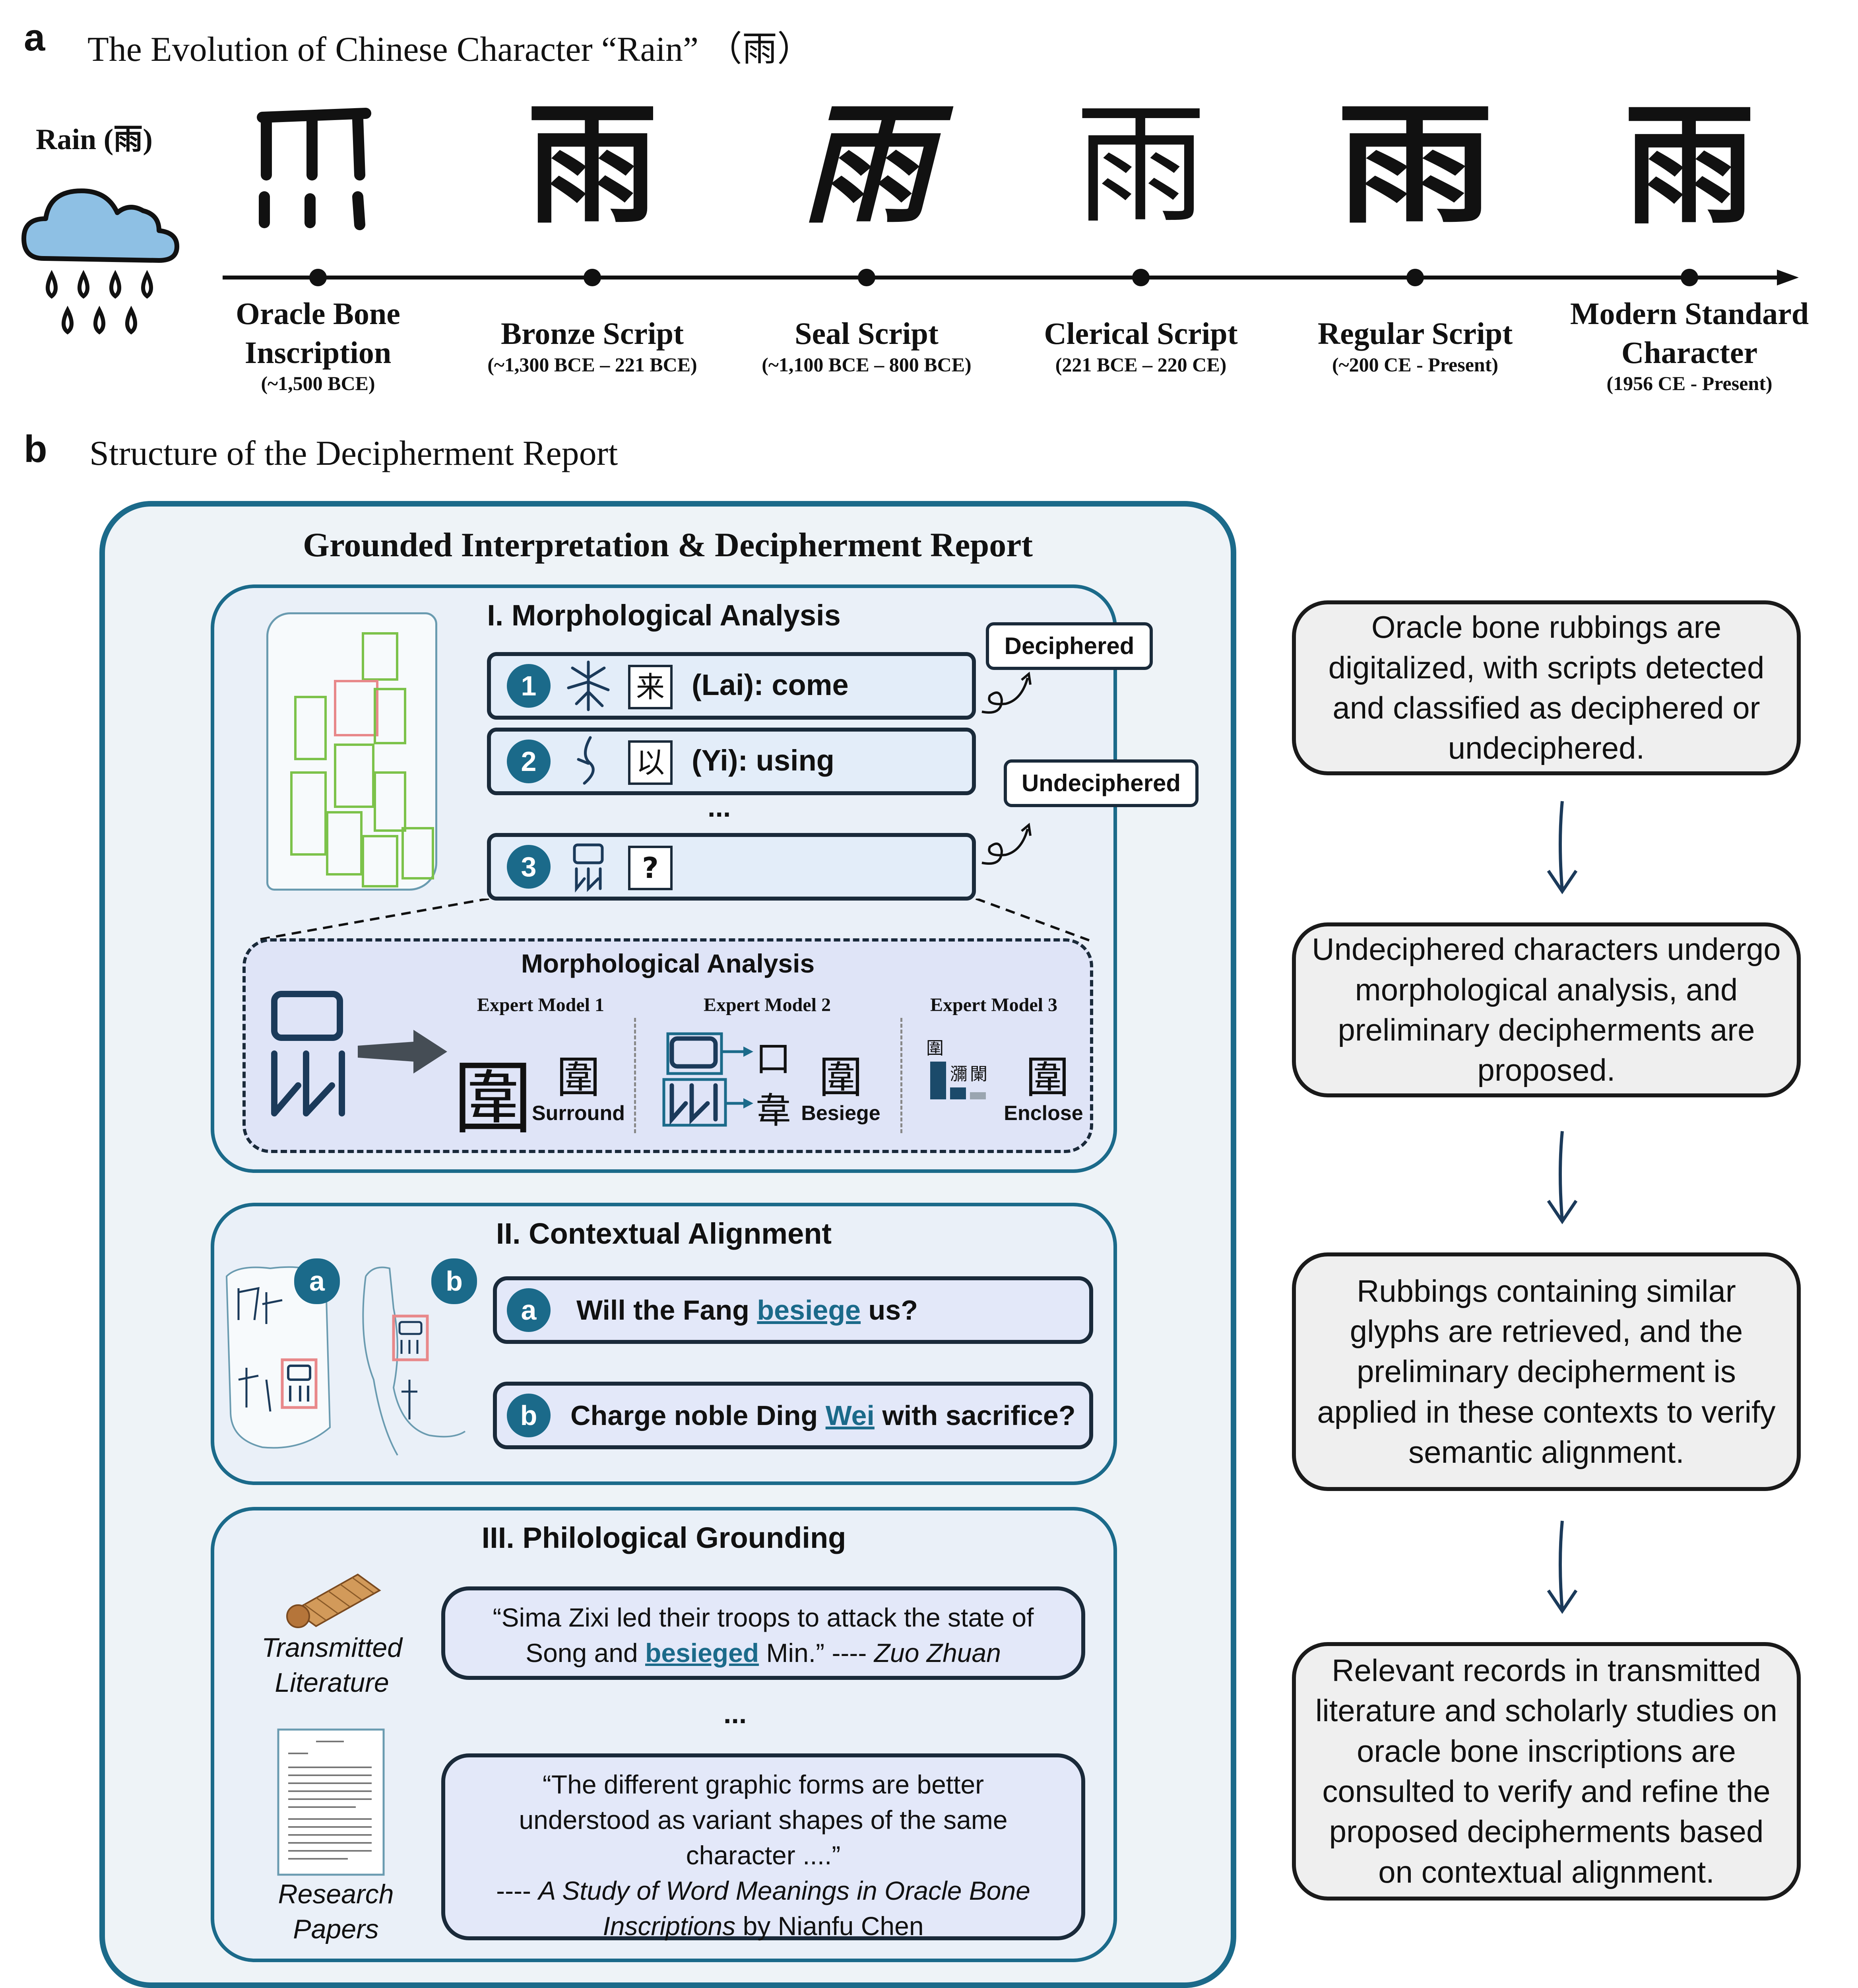  What do you see at coordinates (585, 1653) in the screenshot?
I see `quote-text: Song and` at bounding box center [585, 1653].